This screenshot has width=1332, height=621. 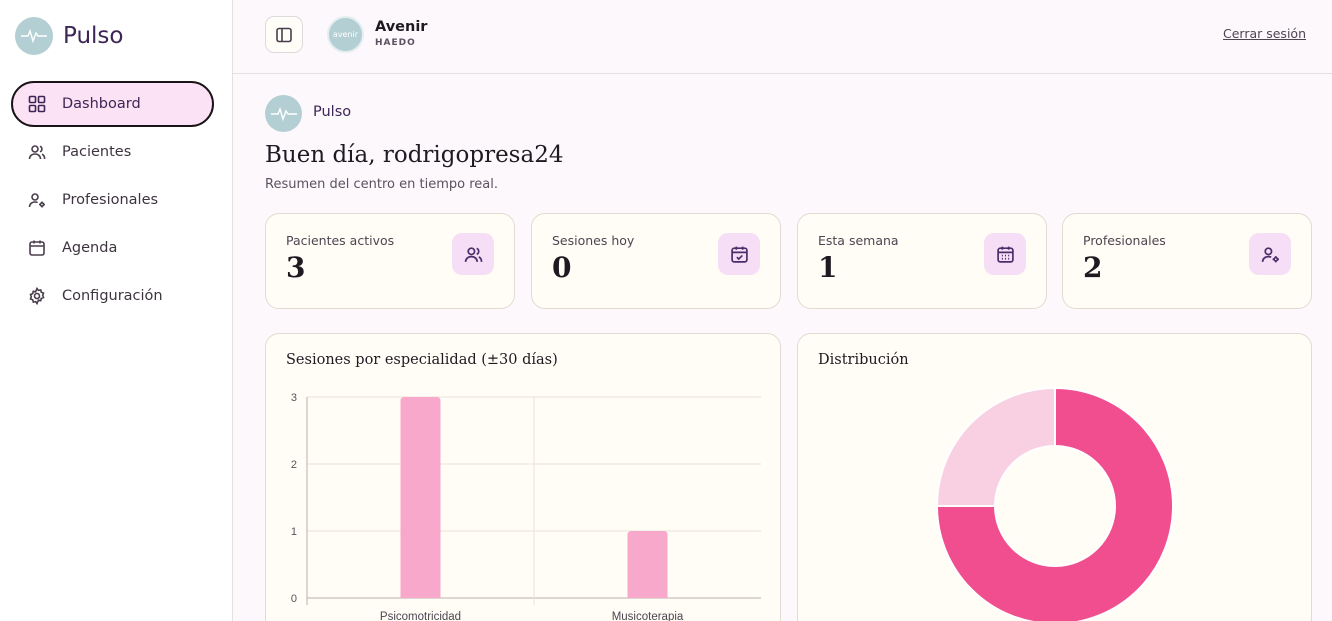 What do you see at coordinates (1187, 261) in the screenshot?
I see `stat-card-profesionales: Profesionales 2` at bounding box center [1187, 261].